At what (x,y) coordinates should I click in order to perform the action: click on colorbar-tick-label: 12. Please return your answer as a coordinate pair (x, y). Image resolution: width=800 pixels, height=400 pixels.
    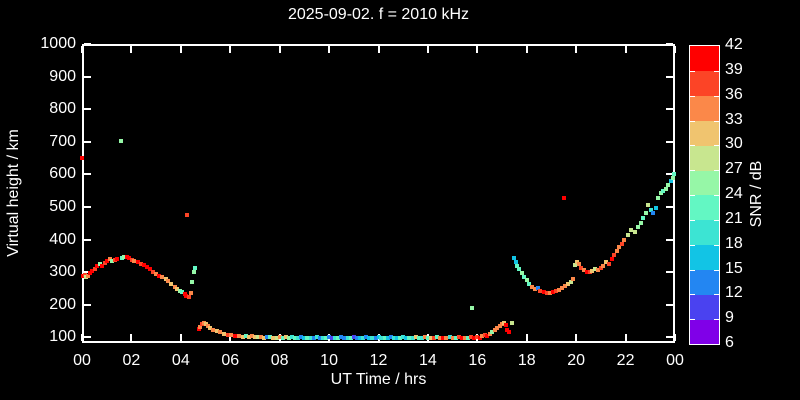
    Looking at the image, I should click on (734, 293).